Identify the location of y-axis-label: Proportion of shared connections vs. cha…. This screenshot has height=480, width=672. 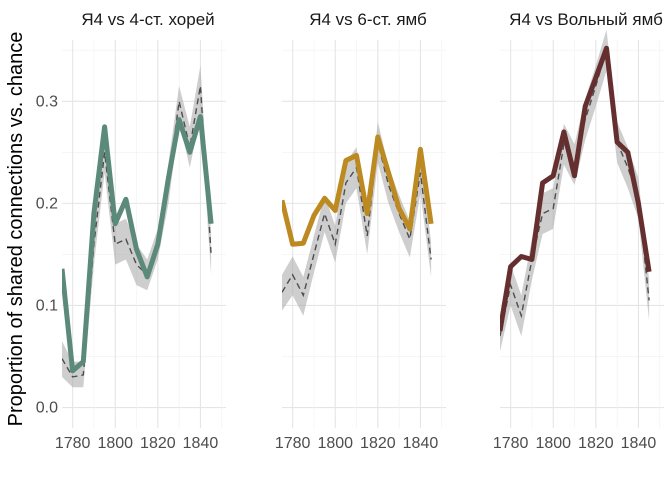
(16, 229).